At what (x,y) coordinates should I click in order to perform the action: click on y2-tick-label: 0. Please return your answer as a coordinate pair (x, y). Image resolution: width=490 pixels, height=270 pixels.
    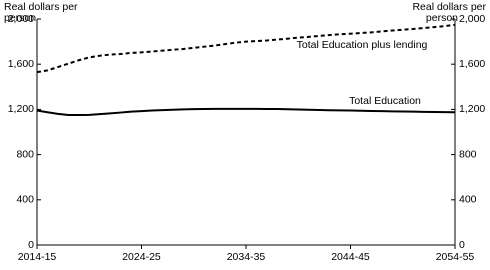
    Looking at the image, I should click on (462, 245).